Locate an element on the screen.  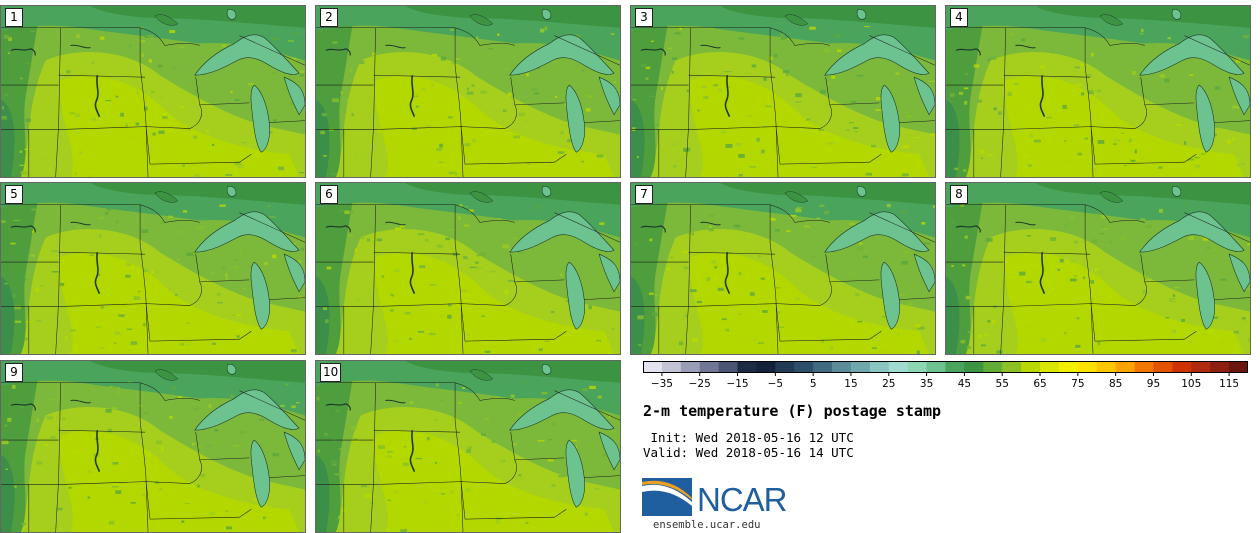
ncar-logo-text: NCAR is located at coordinates (742, 499).